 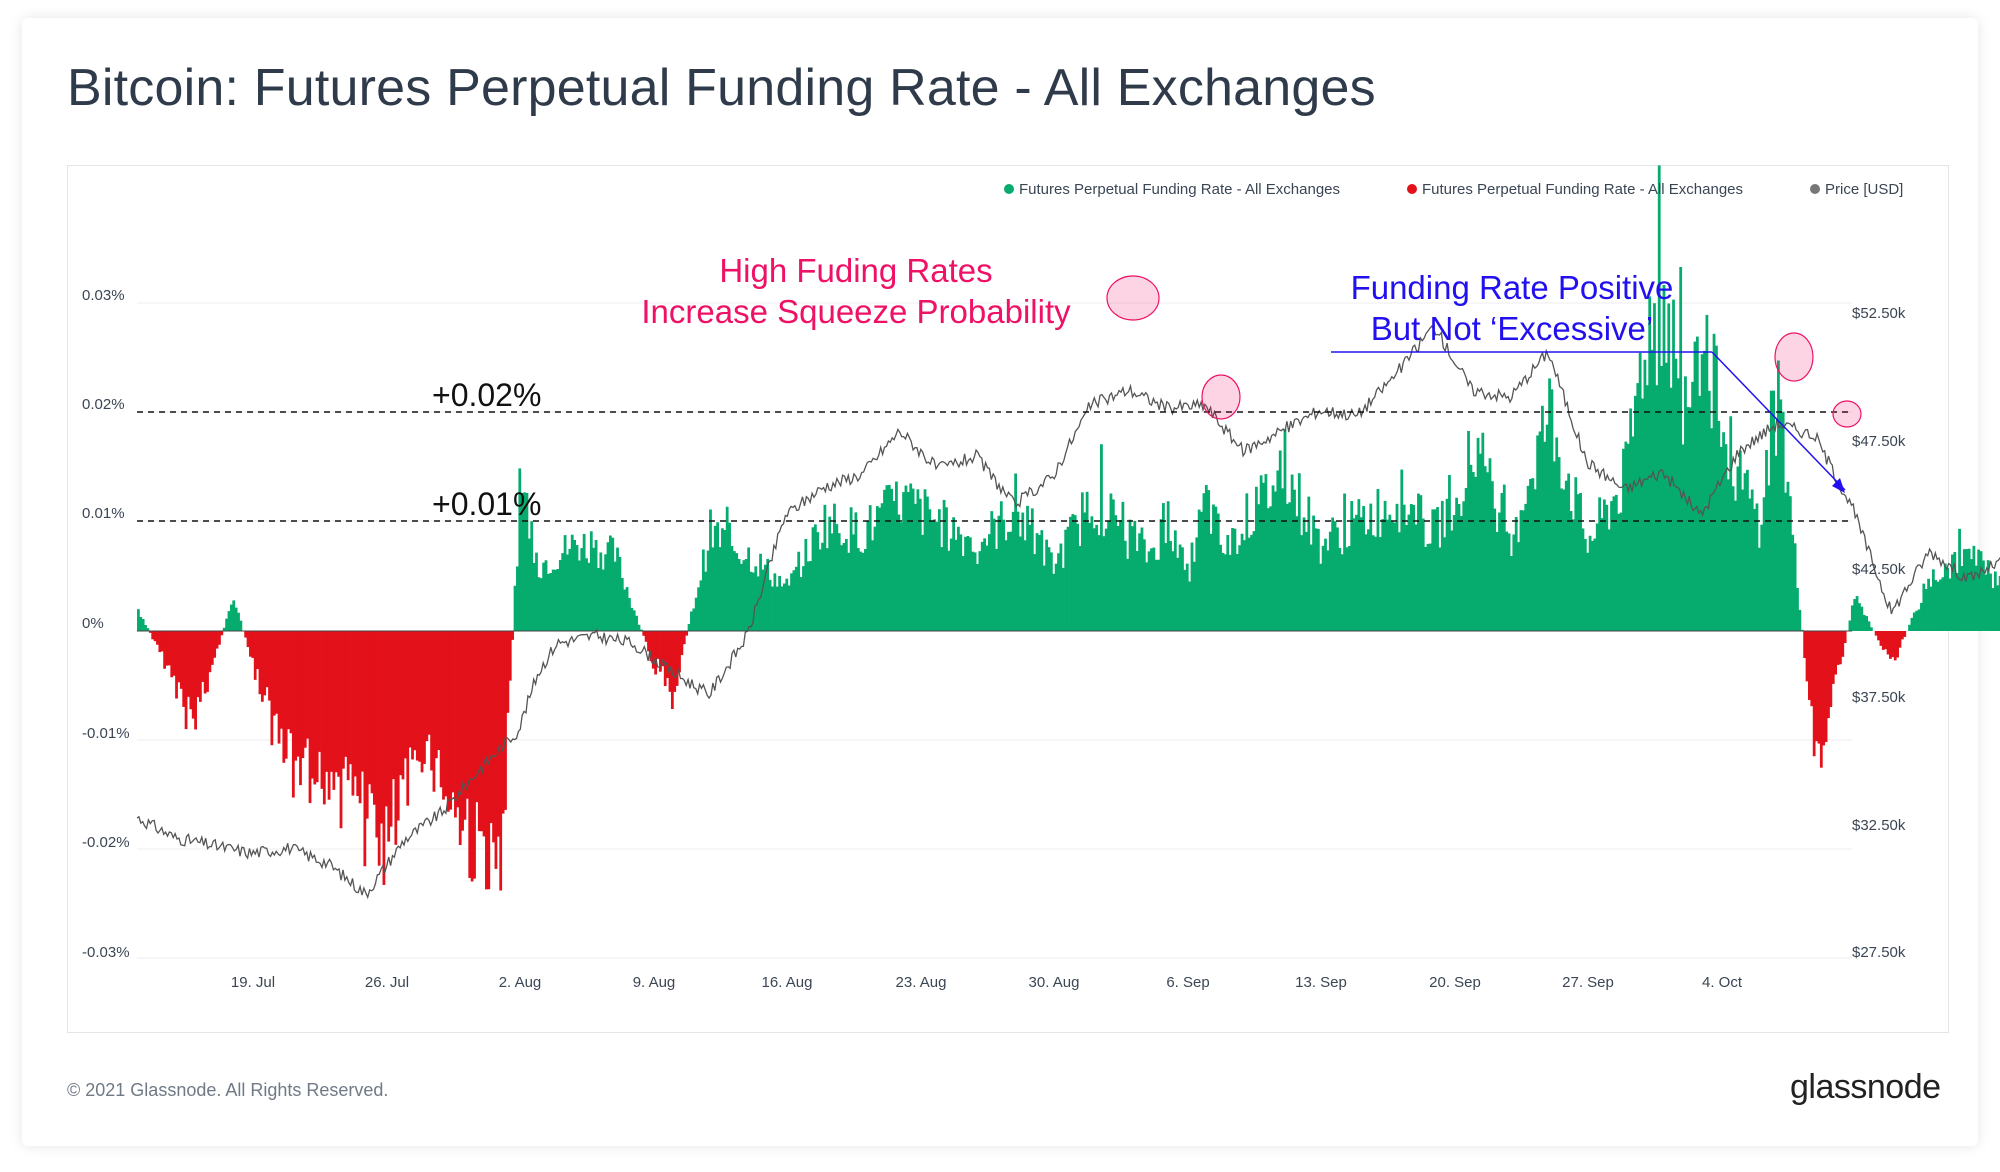 What do you see at coordinates (1512, 287) in the screenshot?
I see `annotation-positive-1: Funding Rate Positive` at bounding box center [1512, 287].